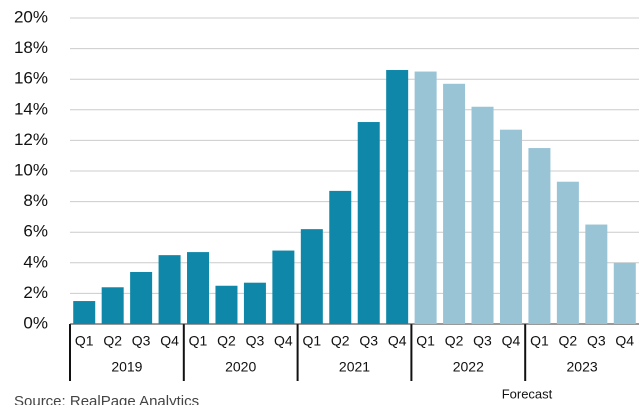  Describe the element at coordinates (35, 200) in the screenshot. I see `y-tick-label: 8%` at that location.